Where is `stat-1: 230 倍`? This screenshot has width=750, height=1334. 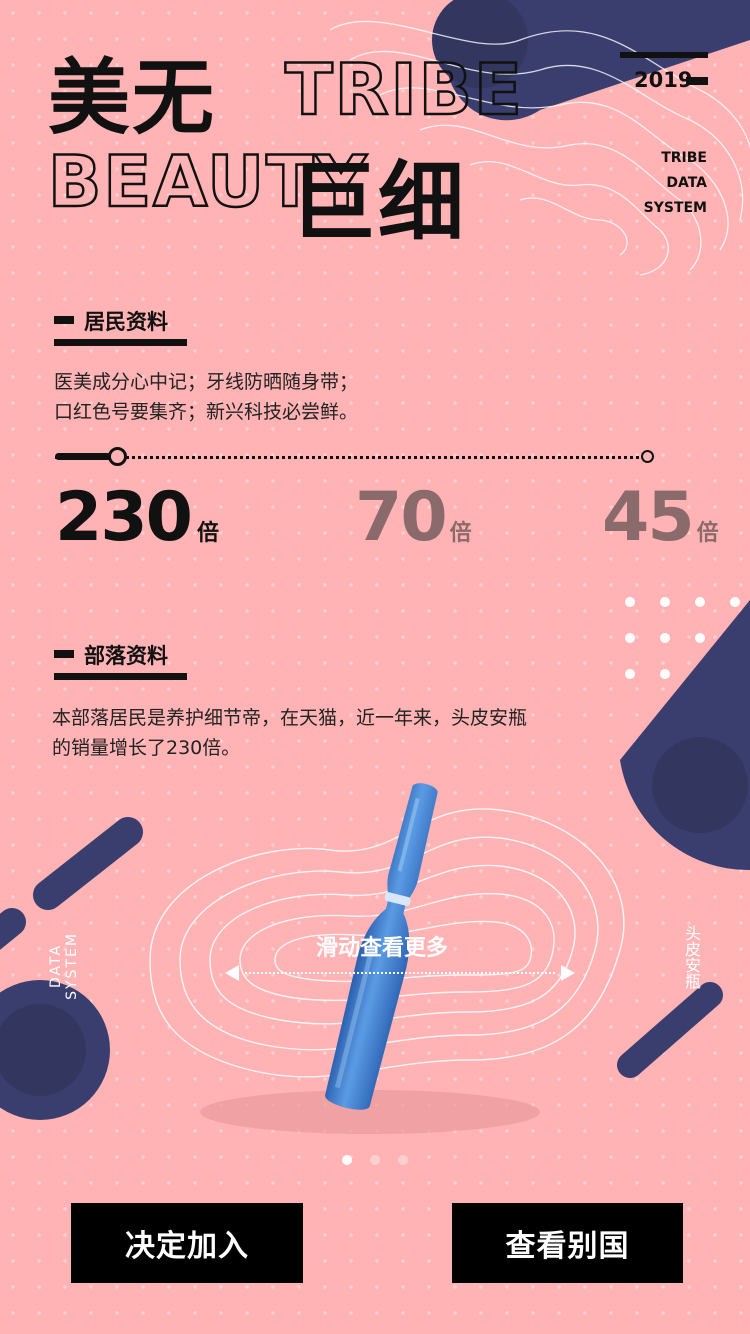
stat-1: 230 倍 is located at coordinates (137, 518).